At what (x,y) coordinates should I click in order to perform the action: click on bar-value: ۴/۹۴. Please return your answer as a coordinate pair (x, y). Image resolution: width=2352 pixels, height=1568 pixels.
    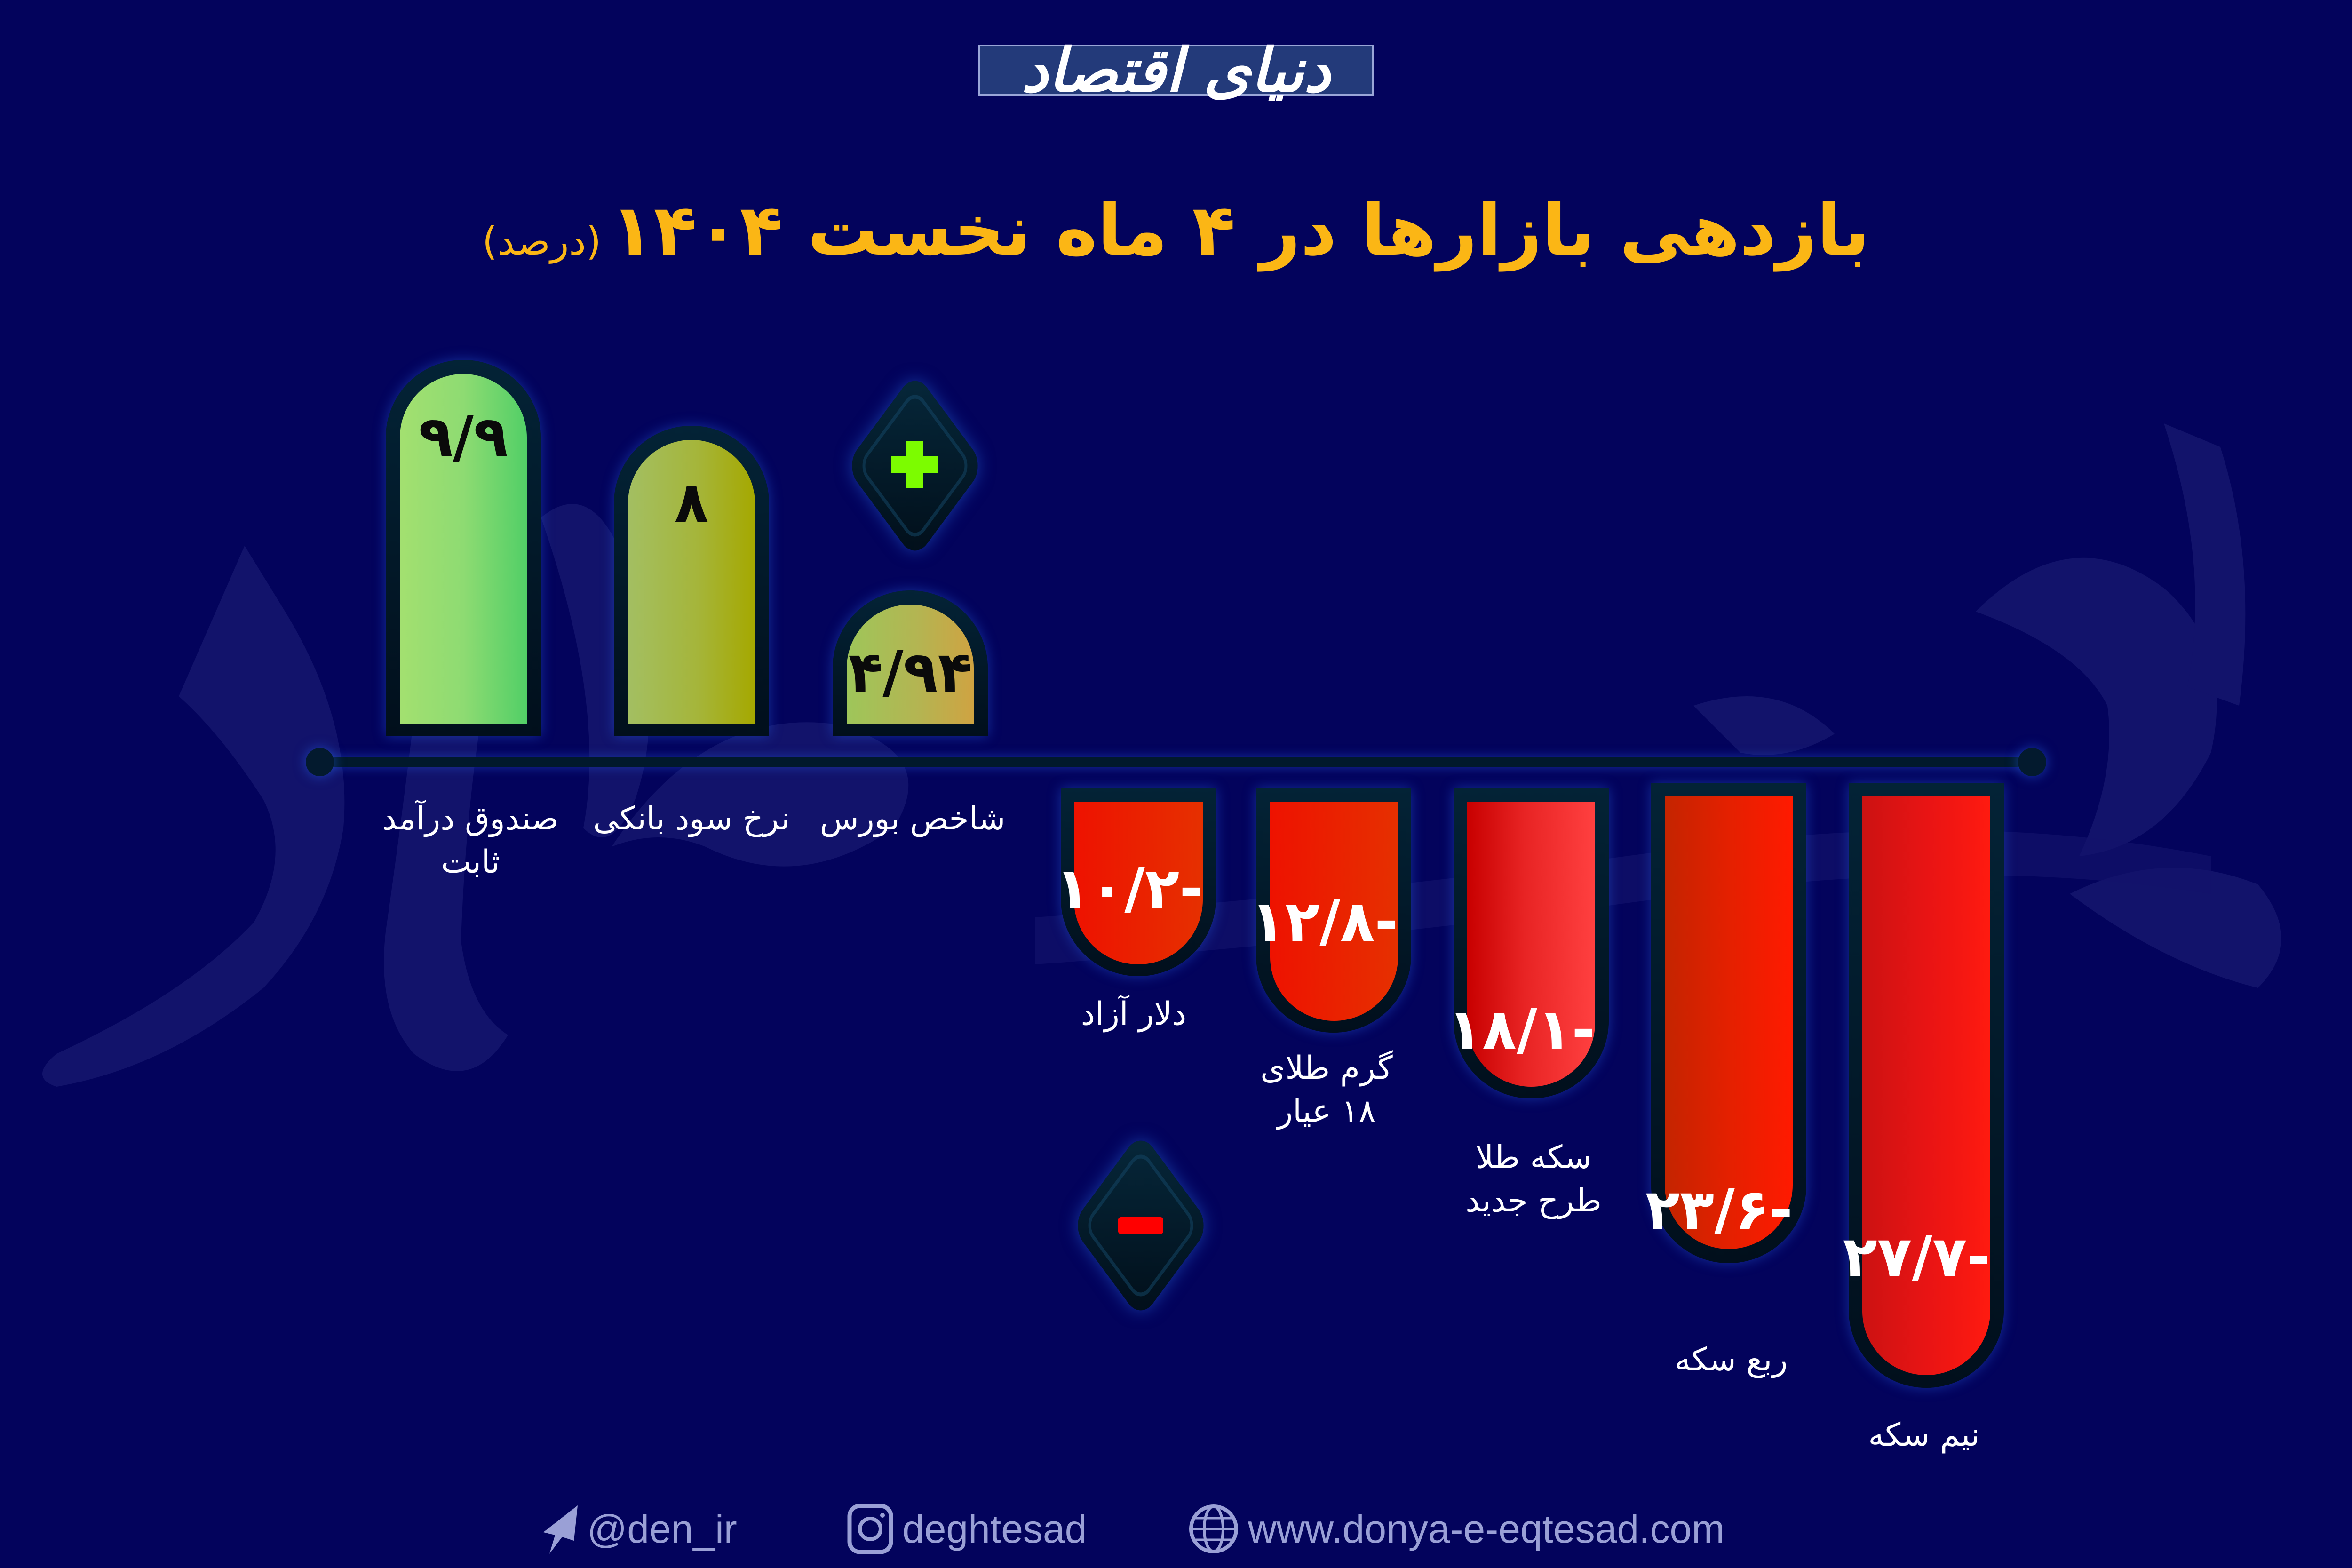
    Looking at the image, I should click on (910, 672).